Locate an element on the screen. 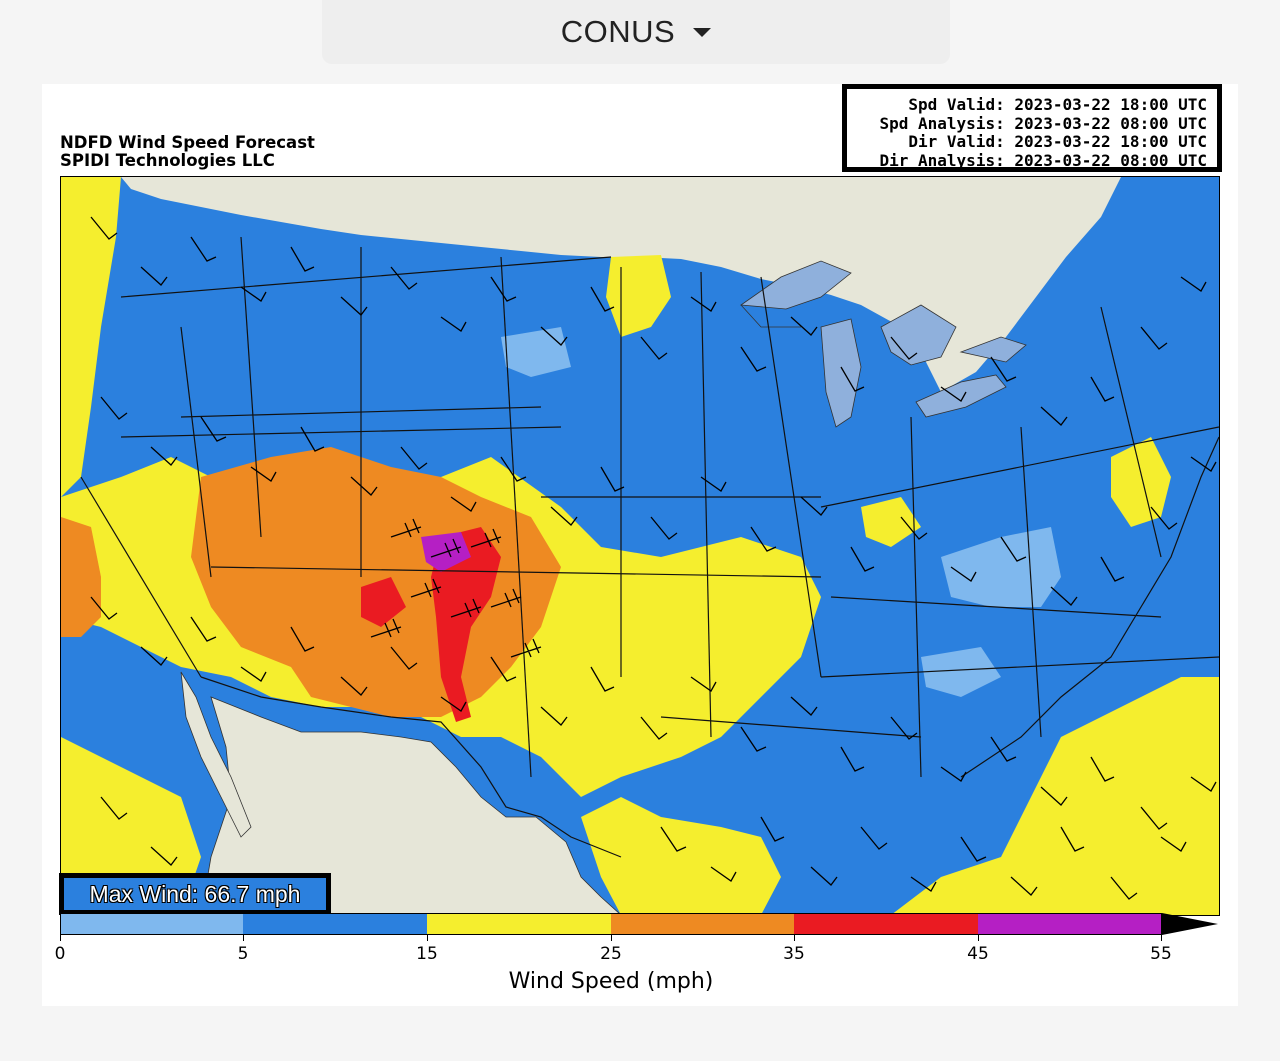  baja-peninsula is located at coordinates (216, 754).